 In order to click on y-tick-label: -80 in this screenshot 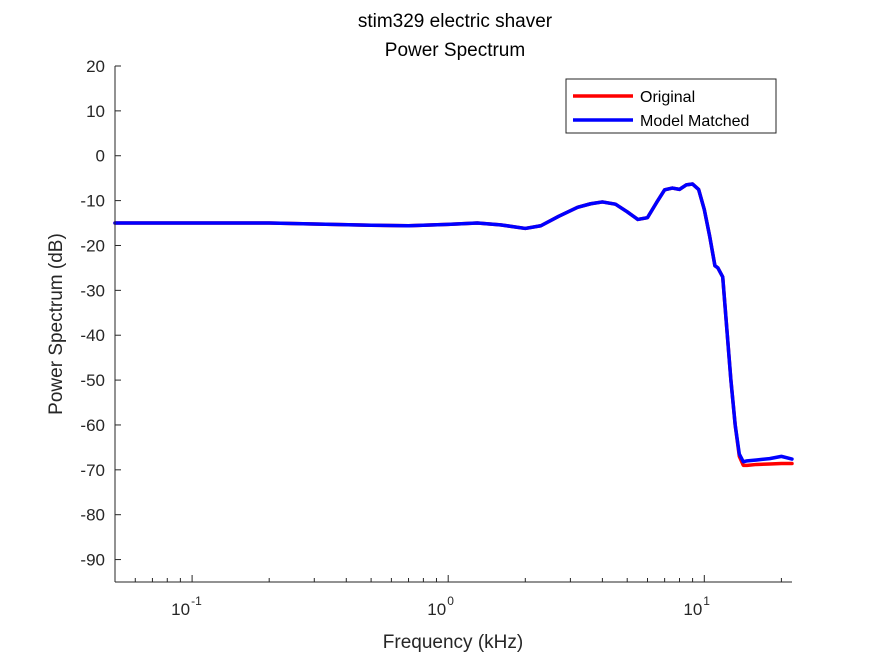, I will do `click(92, 515)`.